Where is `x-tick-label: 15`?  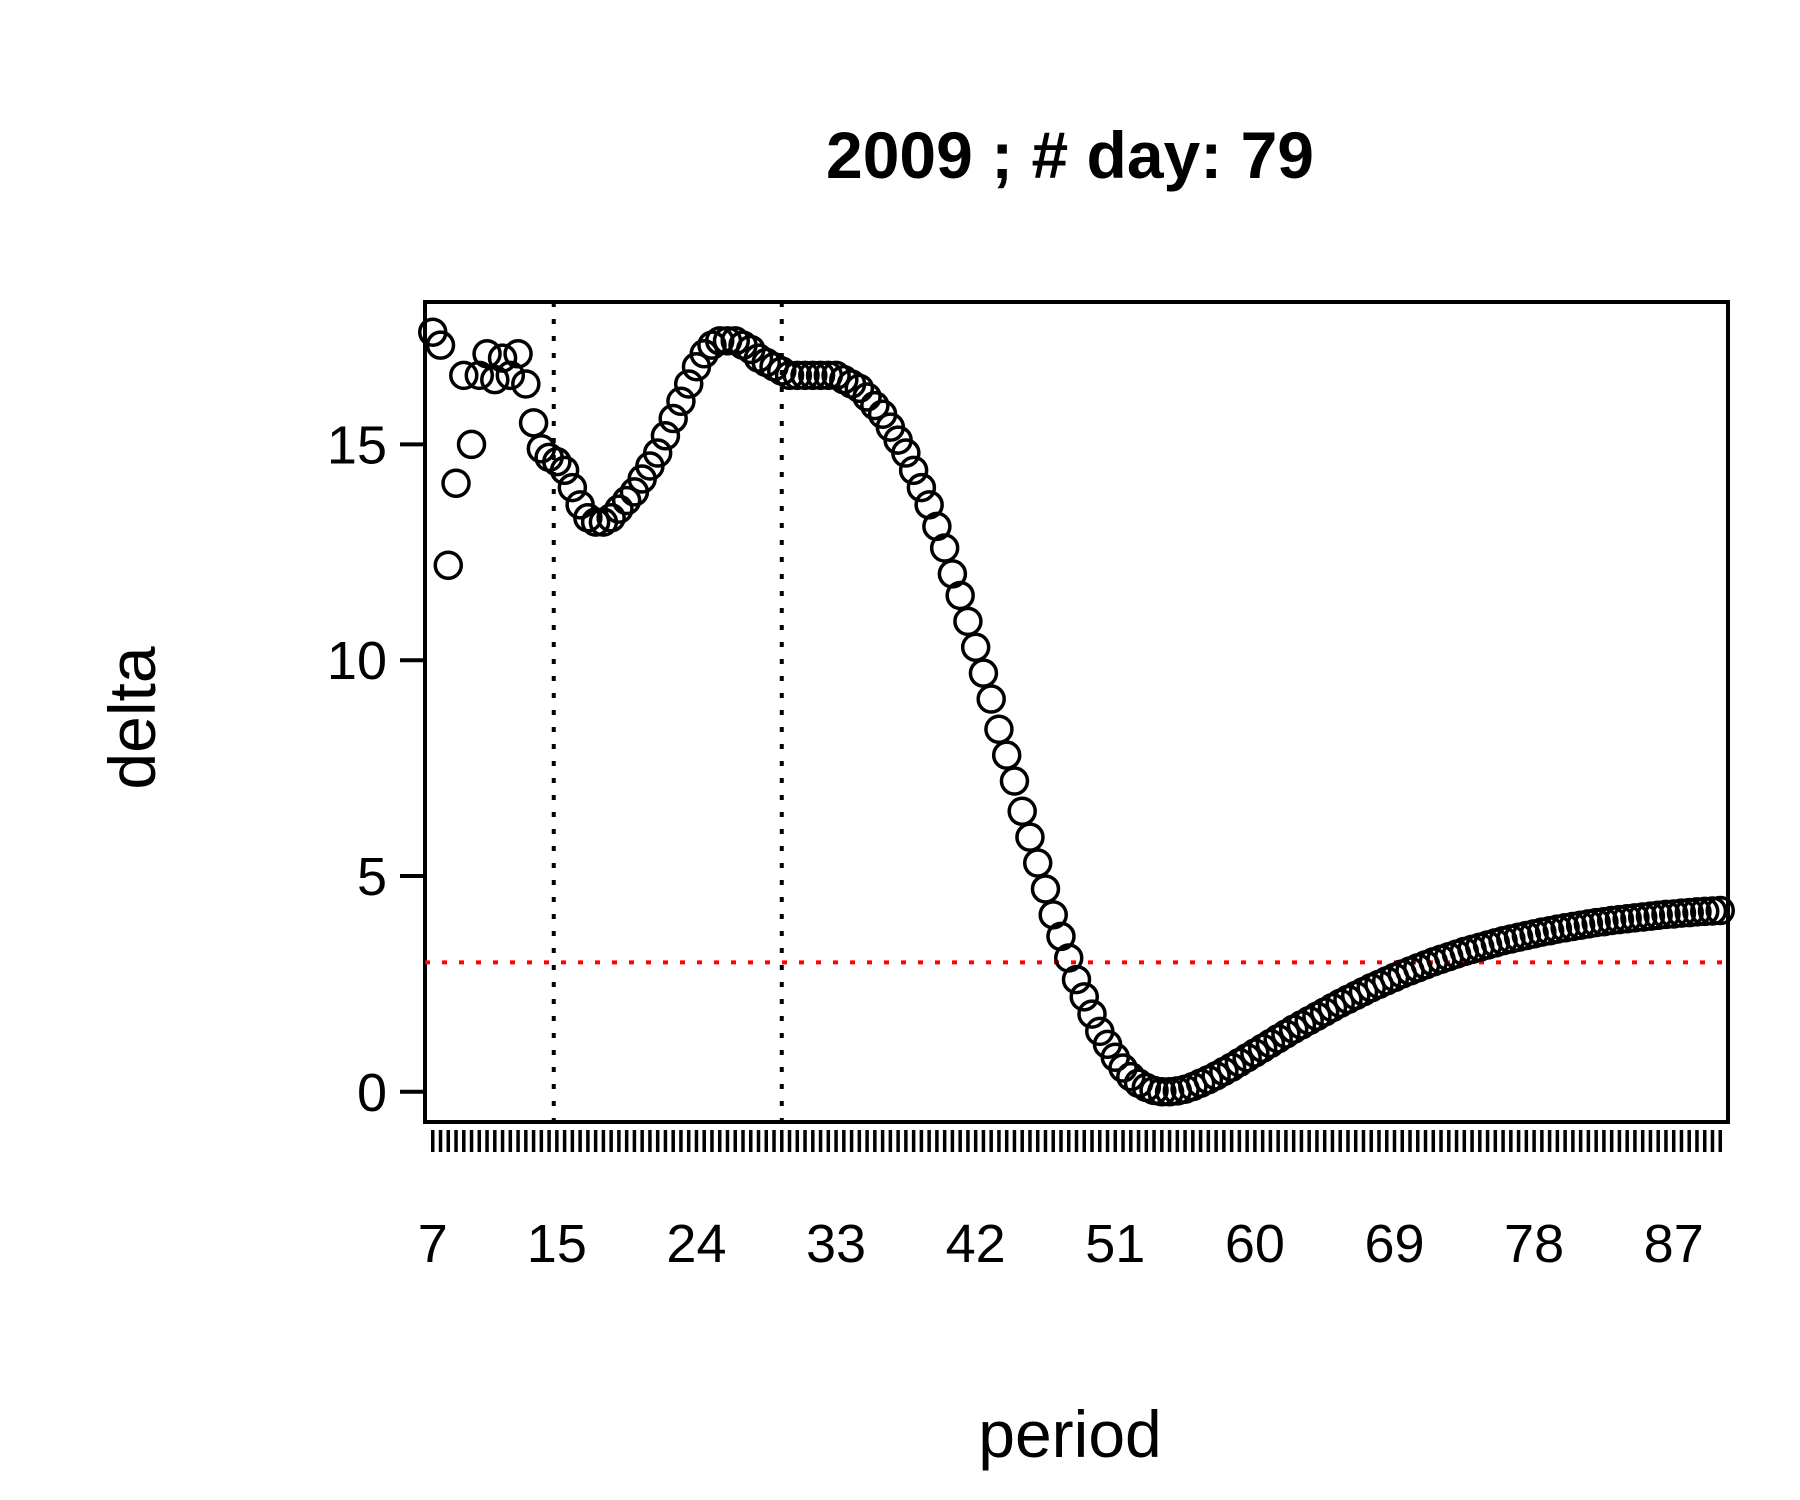
x-tick-label: 15 is located at coordinates (557, 1244).